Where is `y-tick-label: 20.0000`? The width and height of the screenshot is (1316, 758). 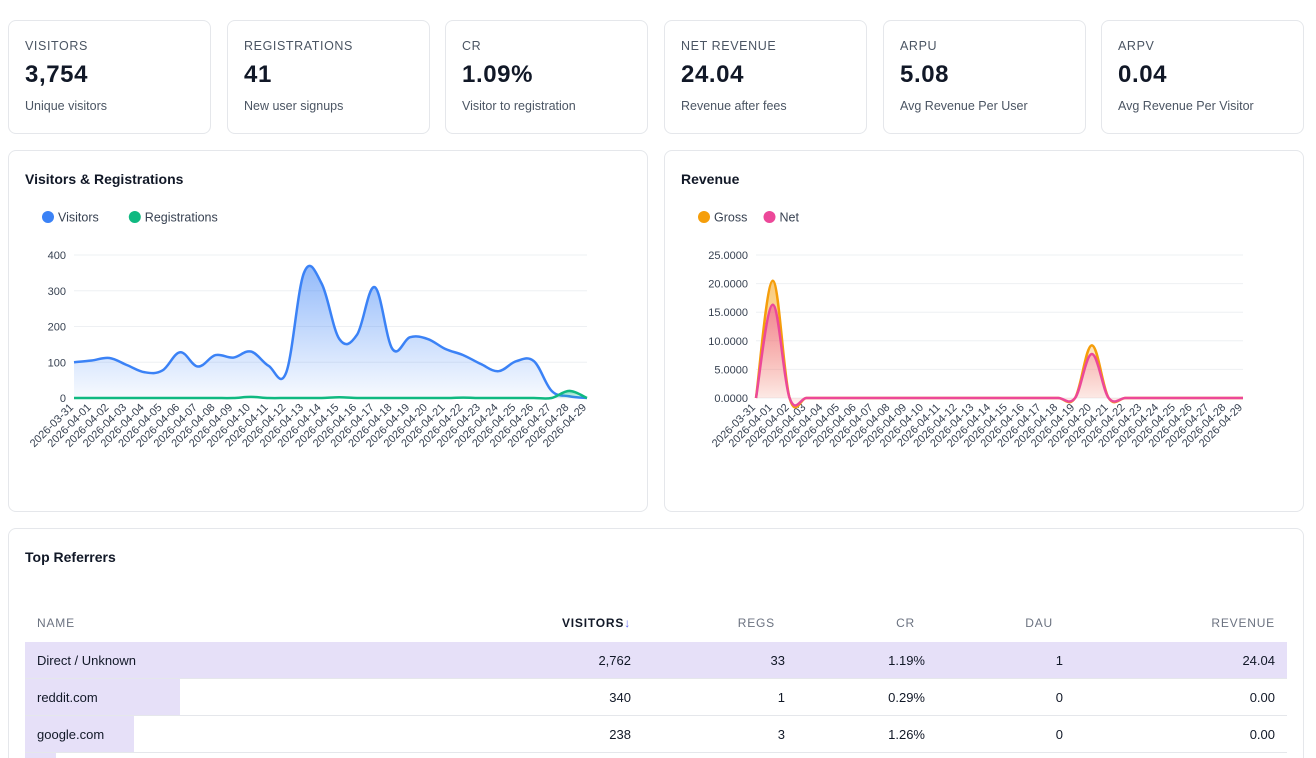 y-tick-label: 20.0000 is located at coordinates (728, 285).